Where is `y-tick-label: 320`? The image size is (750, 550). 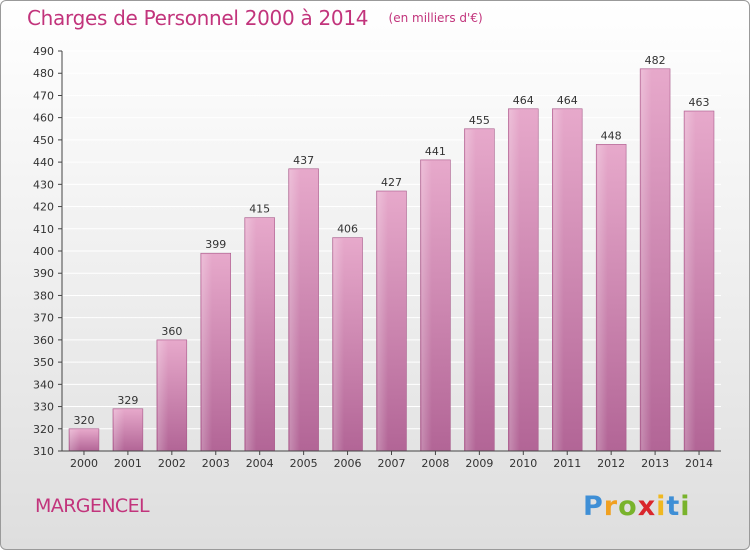 y-tick-label: 320 is located at coordinates (43, 429).